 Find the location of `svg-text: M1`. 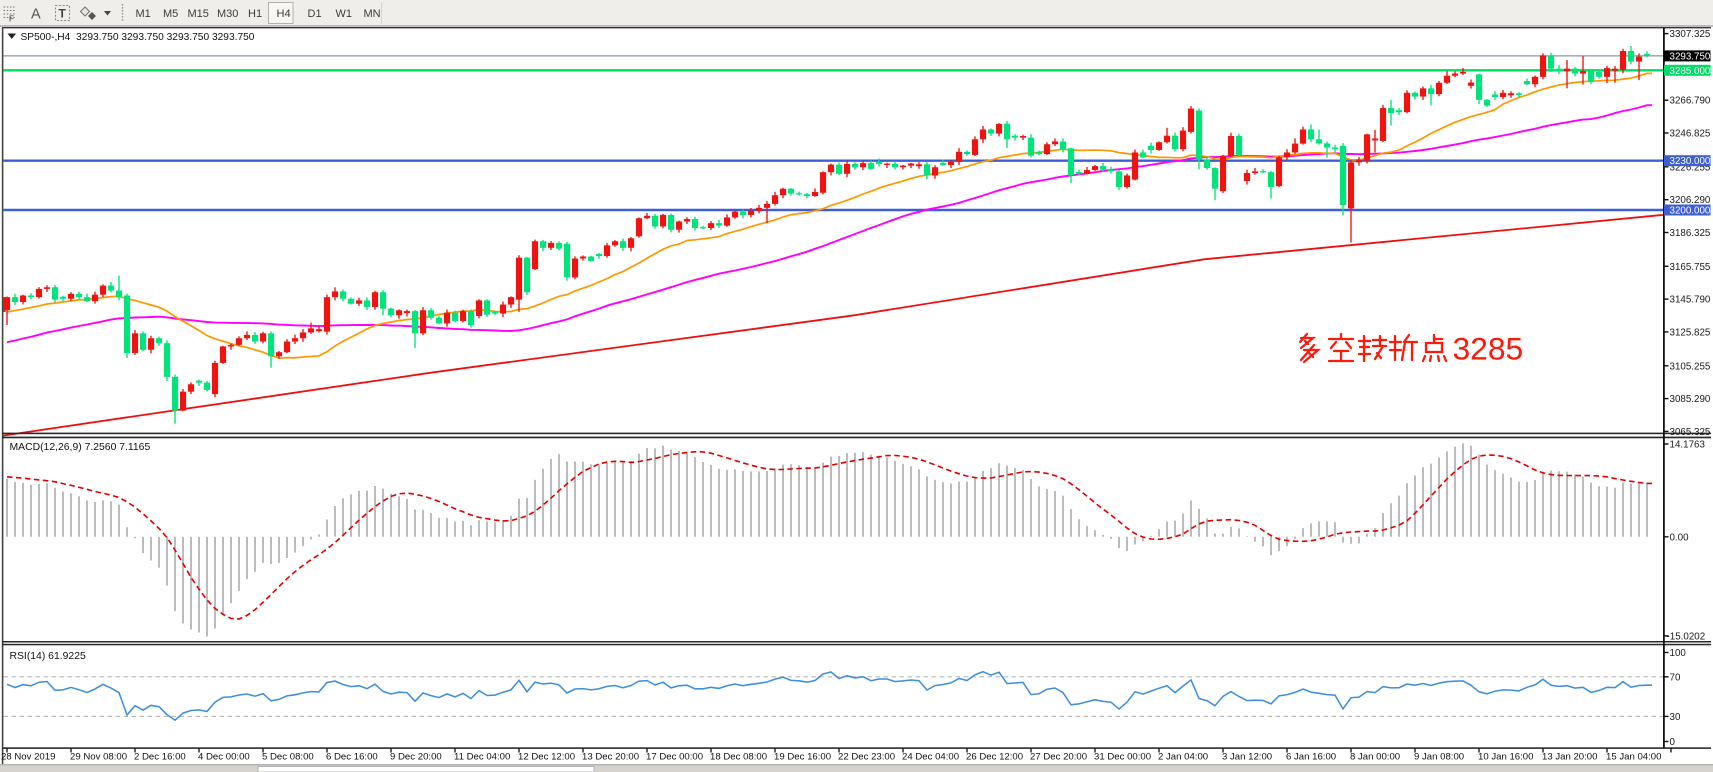

svg-text: M1 is located at coordinates (143, 14).